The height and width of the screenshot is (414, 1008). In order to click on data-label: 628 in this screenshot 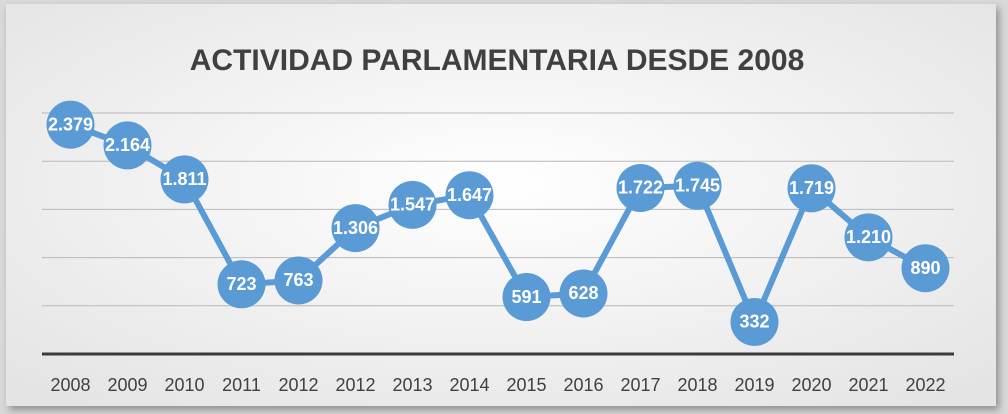, I will do `click(583, 293)`.